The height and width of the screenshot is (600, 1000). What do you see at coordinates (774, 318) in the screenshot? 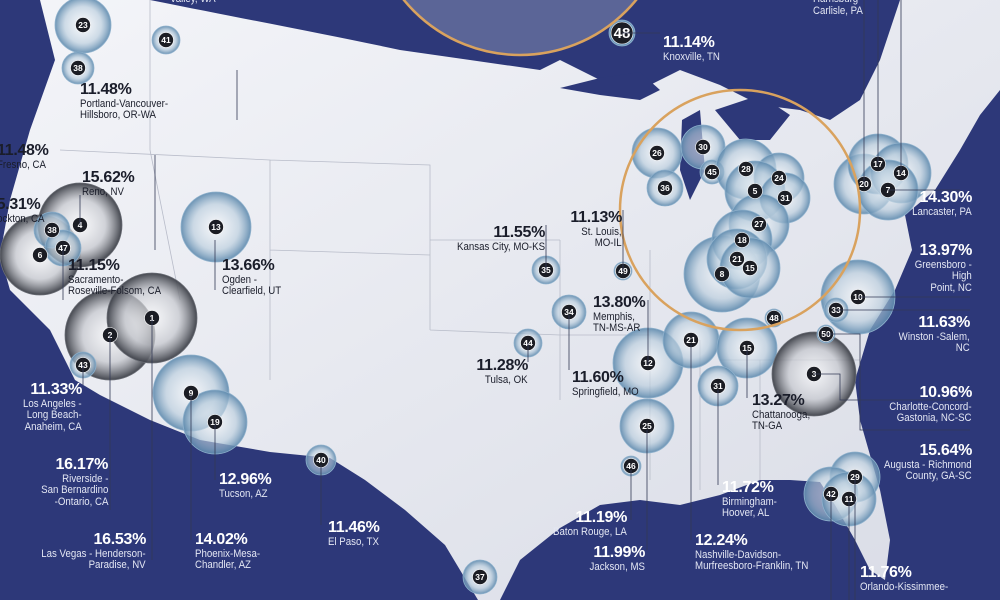
I see `rank-number: 48` at bounding box center [774, 318].